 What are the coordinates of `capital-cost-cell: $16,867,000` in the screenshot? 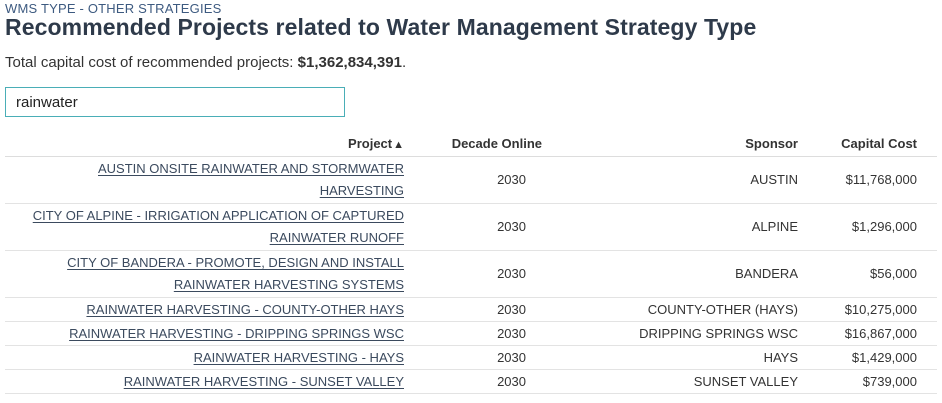 It's located at (867, 333).